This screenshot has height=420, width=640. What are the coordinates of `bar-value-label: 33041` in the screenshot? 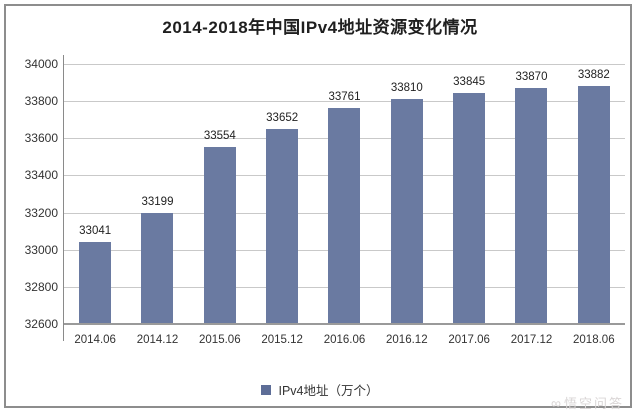 It's located at (95, 231).